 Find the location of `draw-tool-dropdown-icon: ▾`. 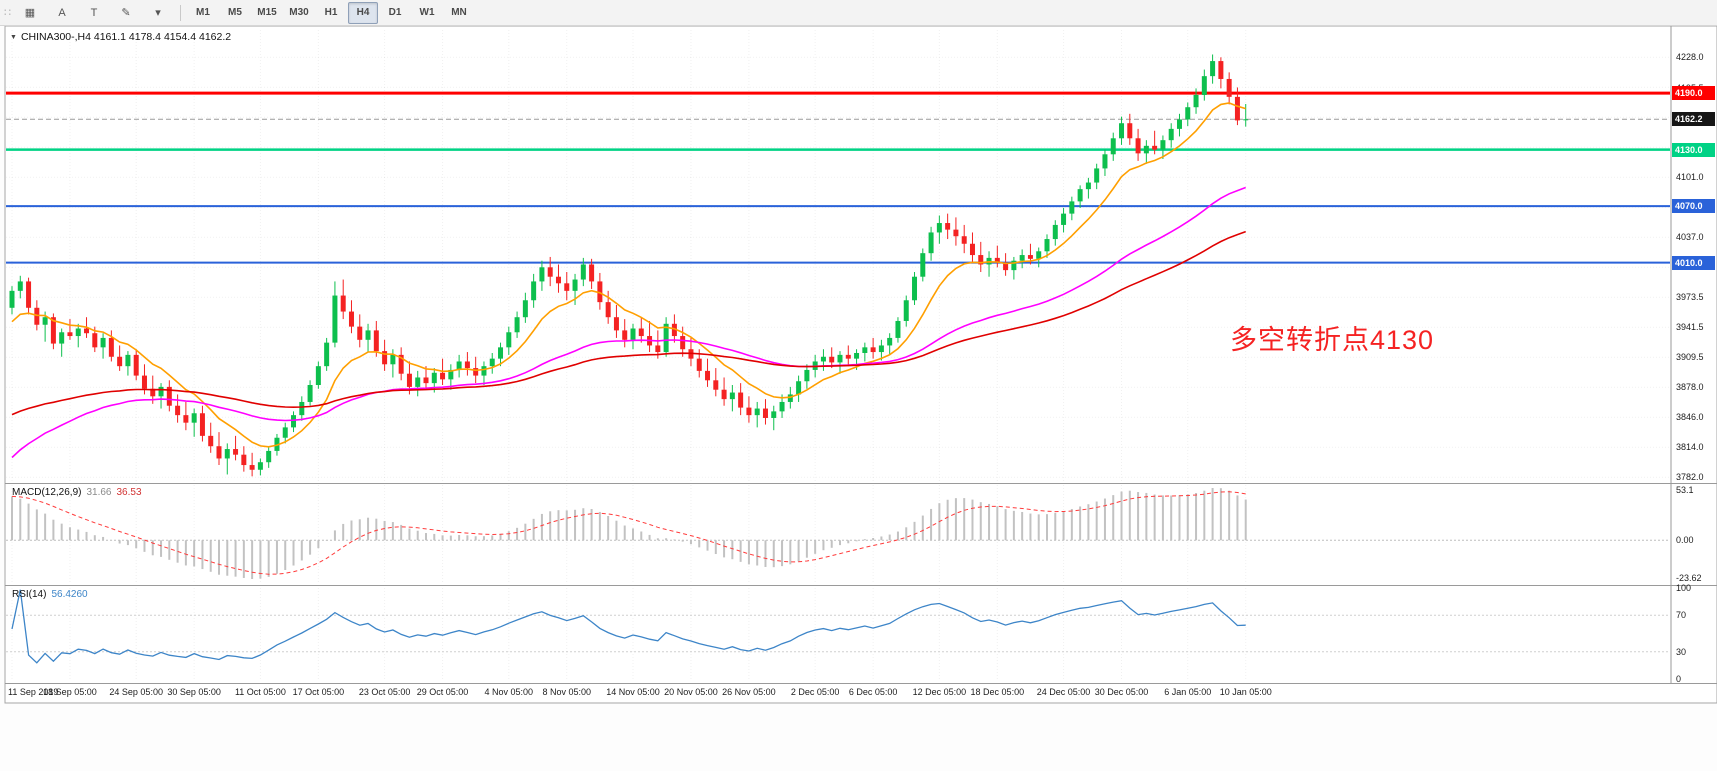

draw-tool-dropdown-icon: ▾ is located at coordinates (158, 13).